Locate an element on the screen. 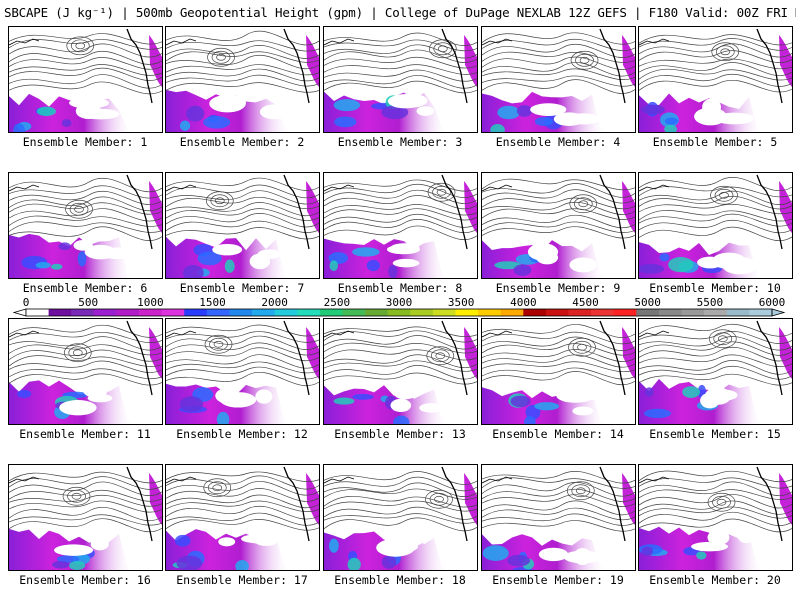 The height and width of the screenshot is (600, 800). colorbar-tick-label: 2000 is located at coordinates (274, 302).